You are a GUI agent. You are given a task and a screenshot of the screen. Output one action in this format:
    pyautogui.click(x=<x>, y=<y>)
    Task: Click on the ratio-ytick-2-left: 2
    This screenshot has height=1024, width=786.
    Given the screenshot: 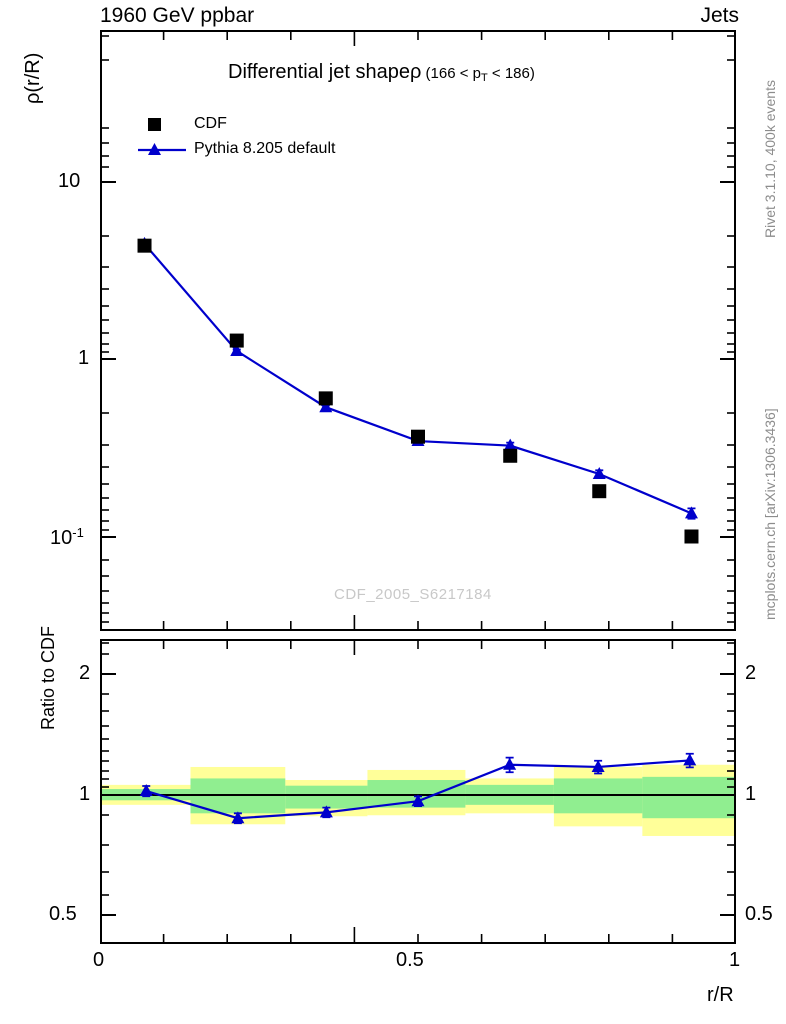 What is the action you would take?
    pyautogui.click(x=85, y=673)
    